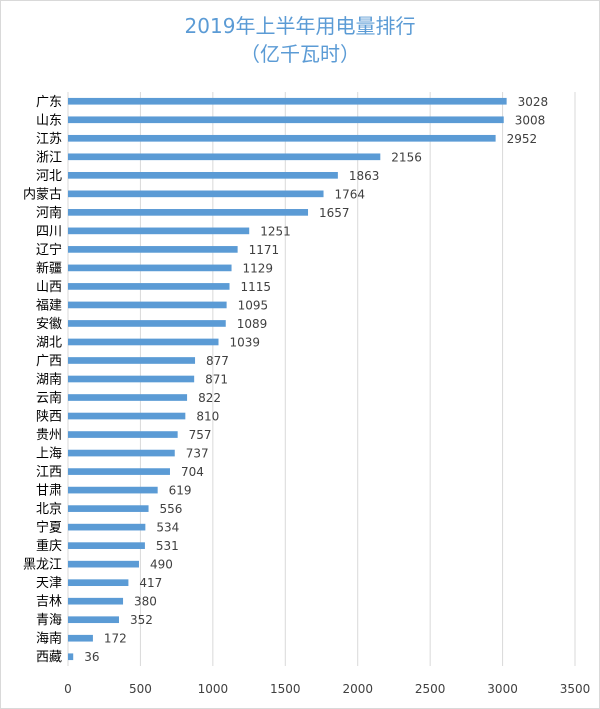  I want to click on category-label: 贵州, so click(49, 435).